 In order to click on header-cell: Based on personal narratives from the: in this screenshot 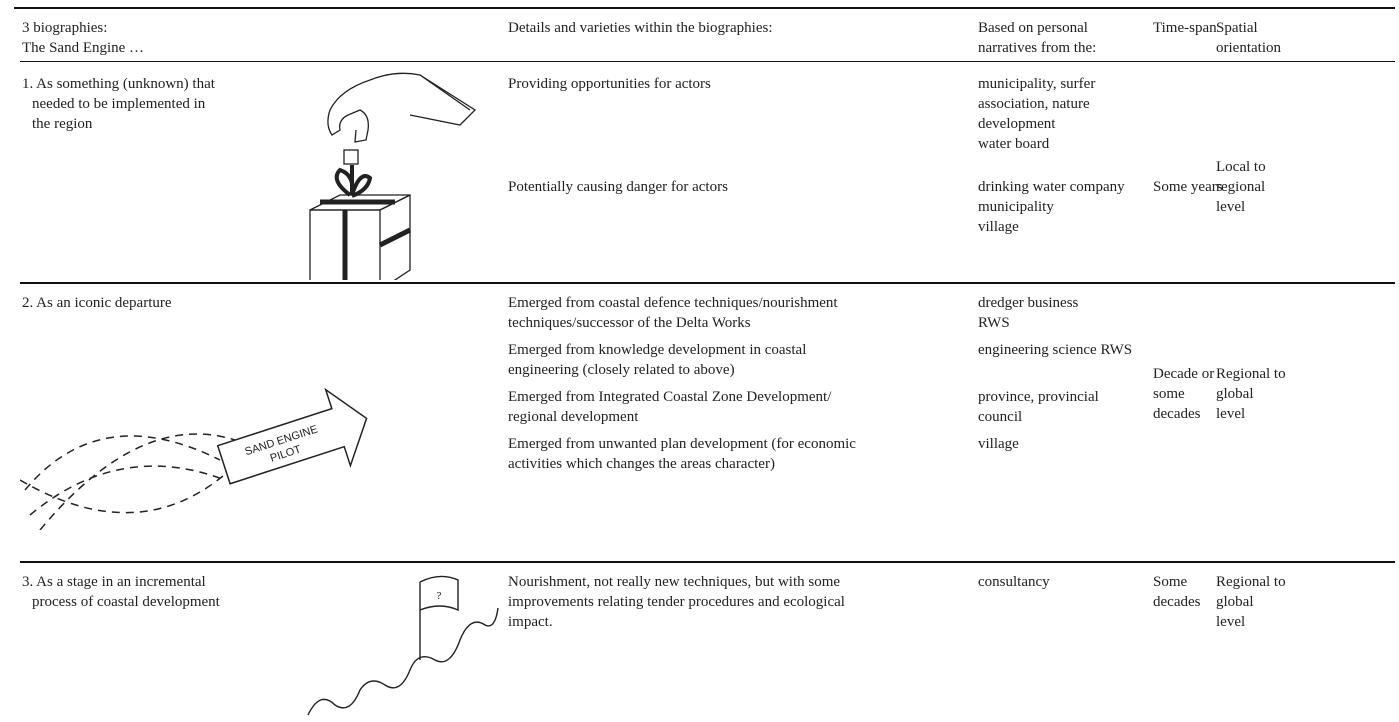, I will do `click(1037, 38)`.